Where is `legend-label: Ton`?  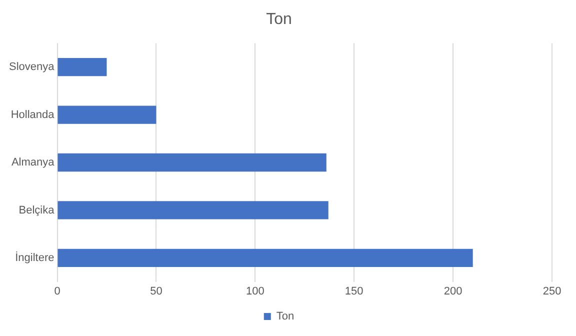
legend-label: Ton is located at coordinates (285, 316).